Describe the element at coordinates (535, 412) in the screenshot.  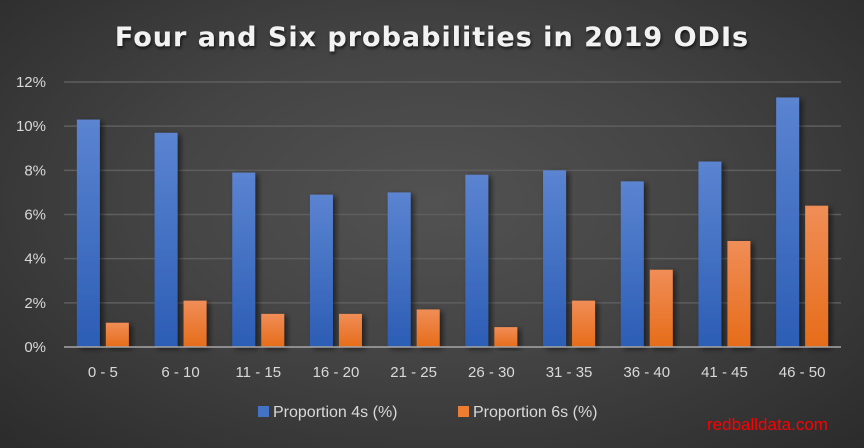
I see `legend-label-6s: Proportion 6s (%)` at that location.